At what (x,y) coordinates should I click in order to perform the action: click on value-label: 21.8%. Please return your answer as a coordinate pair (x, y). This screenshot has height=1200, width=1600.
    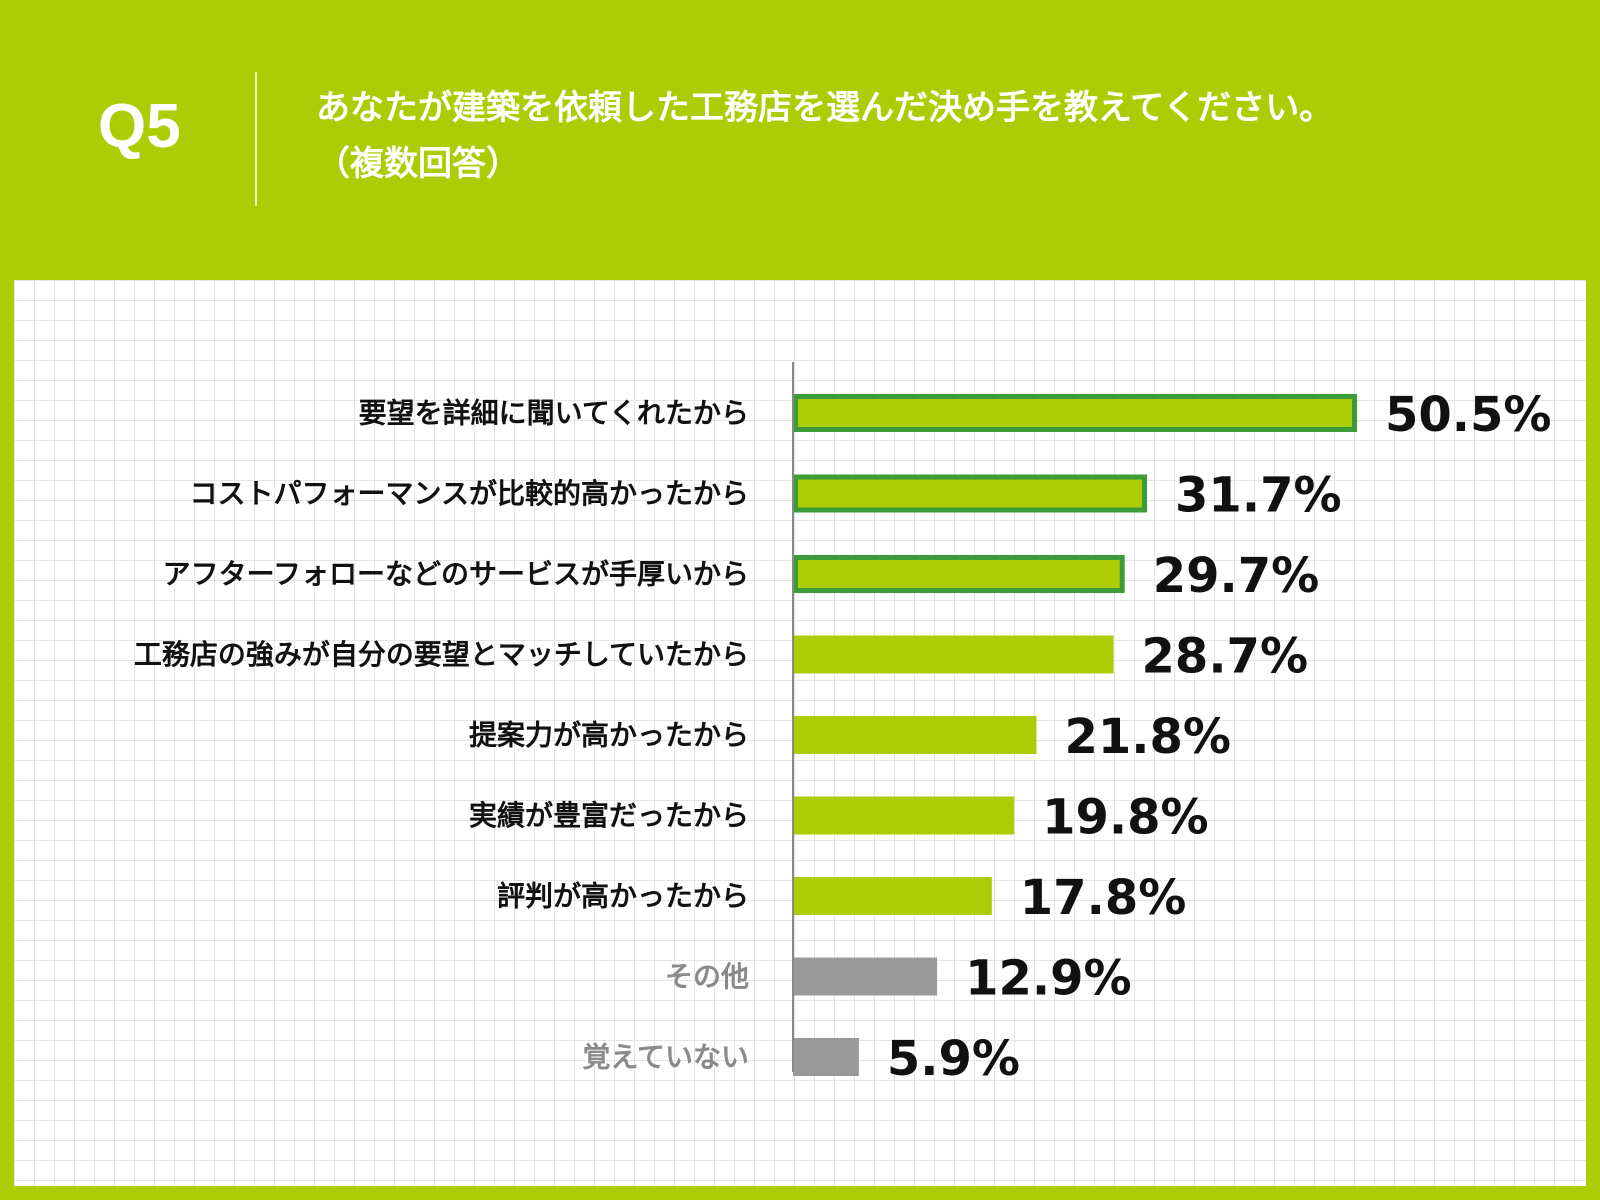
    Looking at the image, I should click on (1147, 737).